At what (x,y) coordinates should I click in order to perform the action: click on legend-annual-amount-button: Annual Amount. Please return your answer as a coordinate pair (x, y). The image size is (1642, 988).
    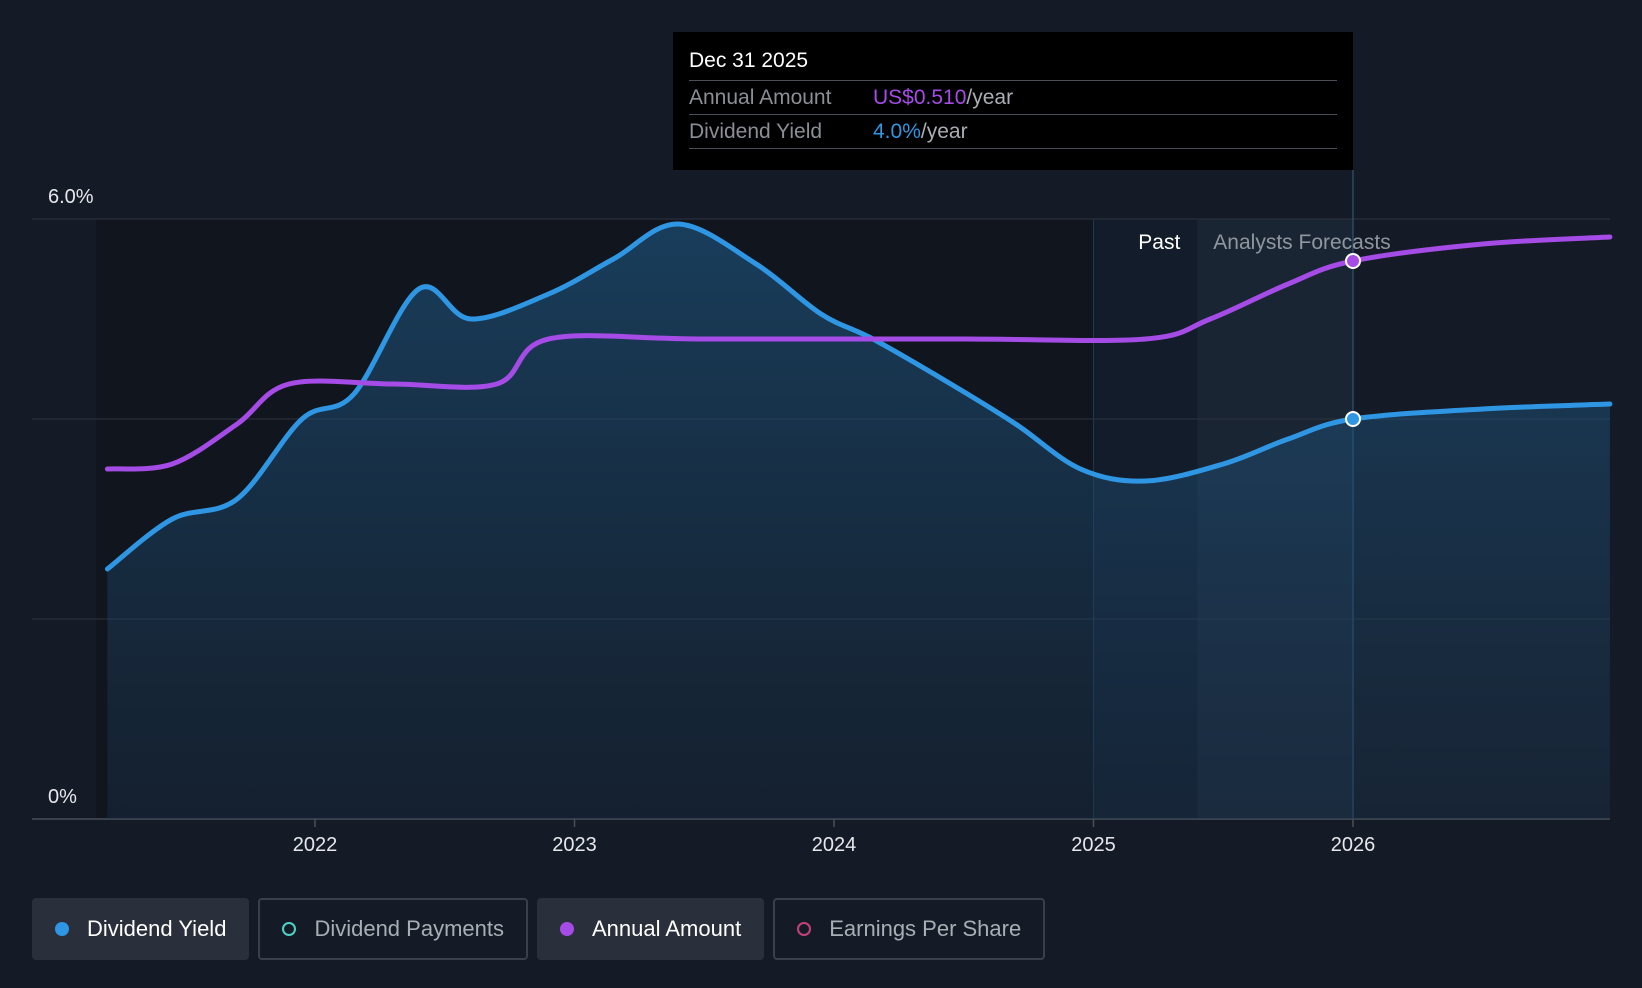
    Looking at the image, I should click on (650, 929).